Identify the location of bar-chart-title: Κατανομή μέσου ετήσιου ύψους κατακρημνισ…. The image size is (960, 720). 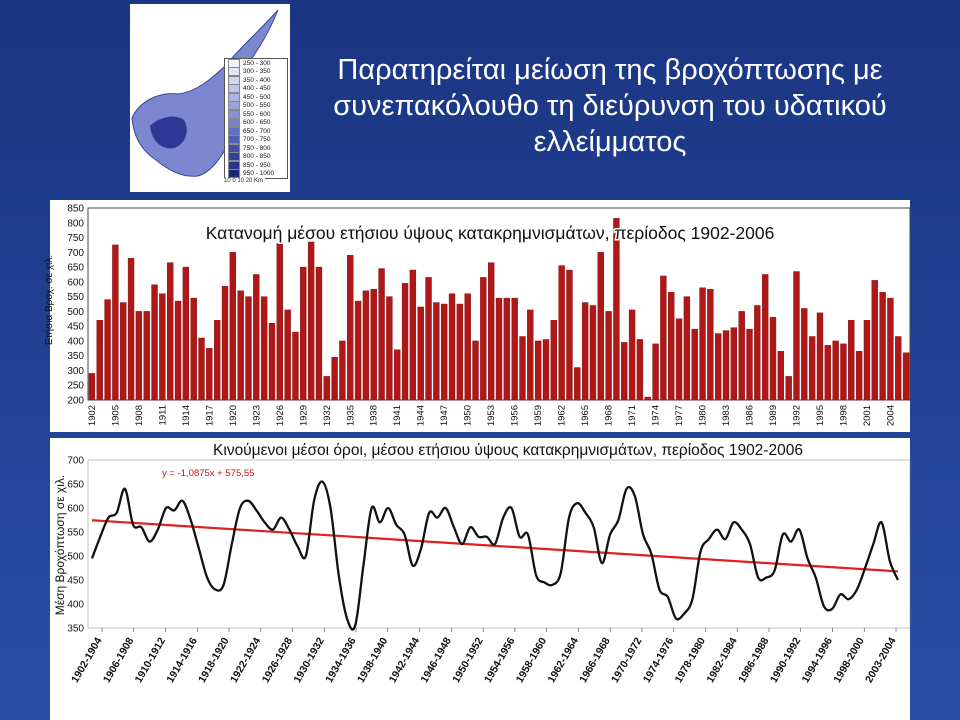
(490, 233).